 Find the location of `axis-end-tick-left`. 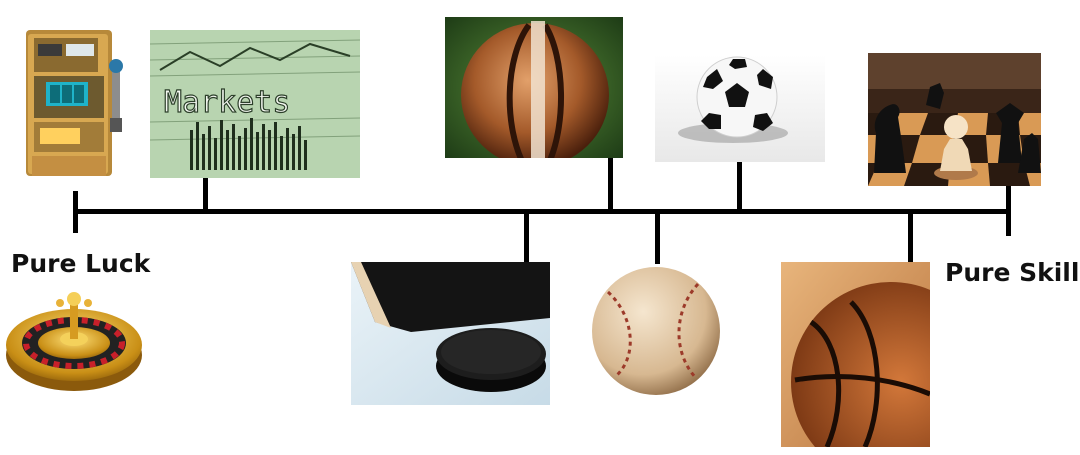

axis-end-tick-left is located at coordinates (75, 212).